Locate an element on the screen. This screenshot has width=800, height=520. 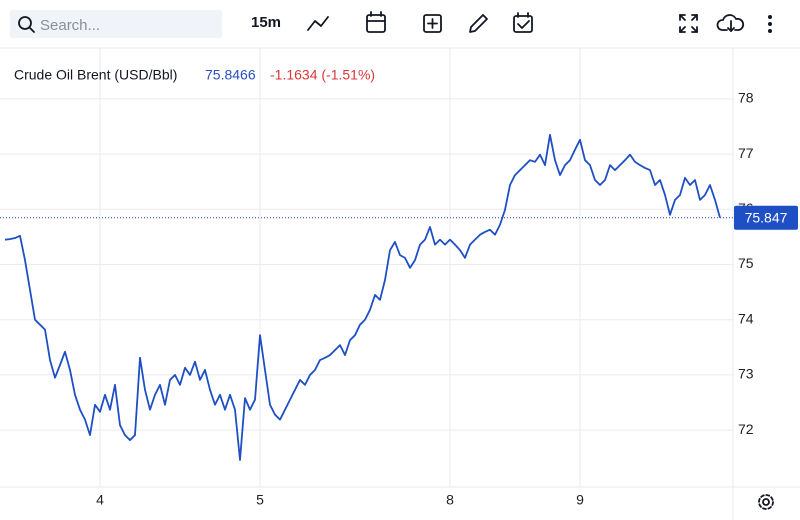
search-icon is located at coordinates (26, 24).